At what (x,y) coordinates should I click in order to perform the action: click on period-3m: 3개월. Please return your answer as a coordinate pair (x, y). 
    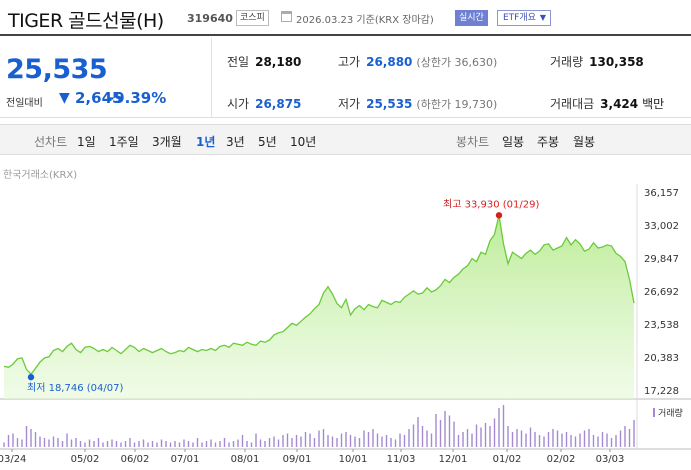
    Looking at the image, I should click on (167, 142).